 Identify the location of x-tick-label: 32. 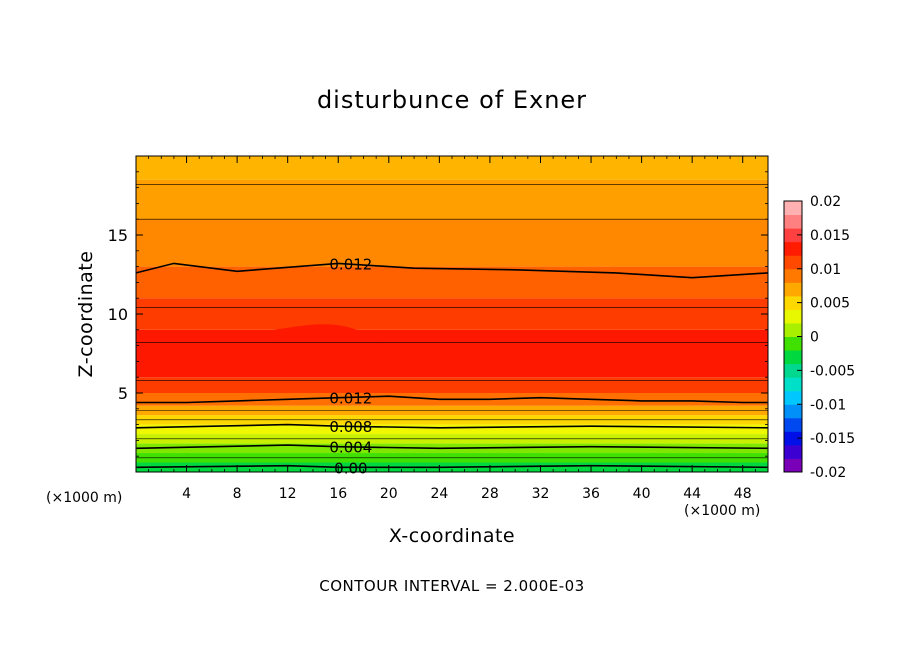
(541, 494).